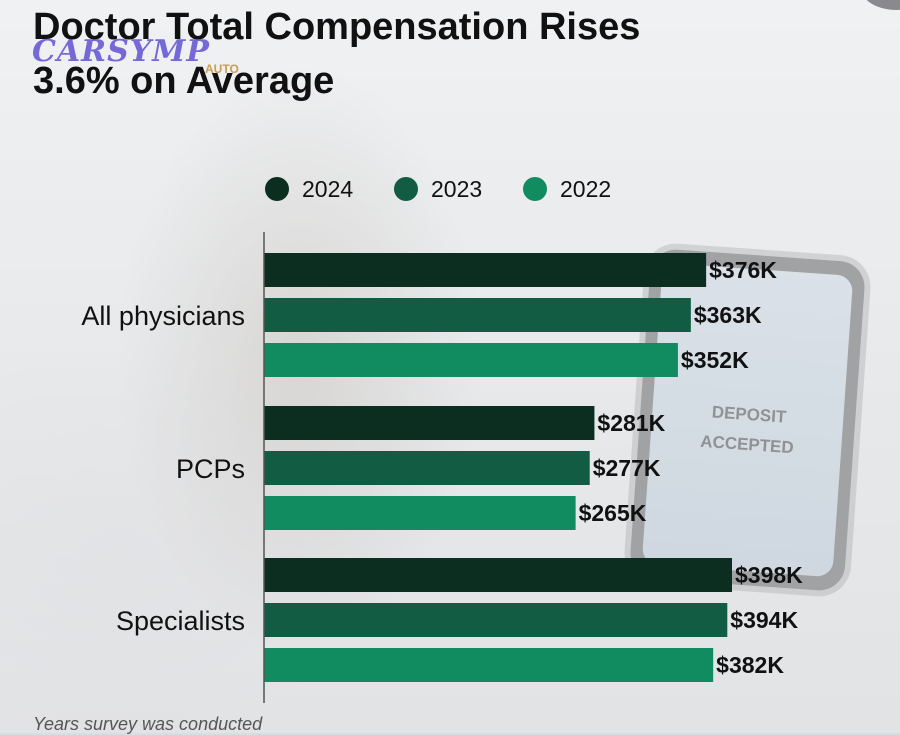  I want to click on watermark-logo-subtext: AUTO, so click(222, 69).